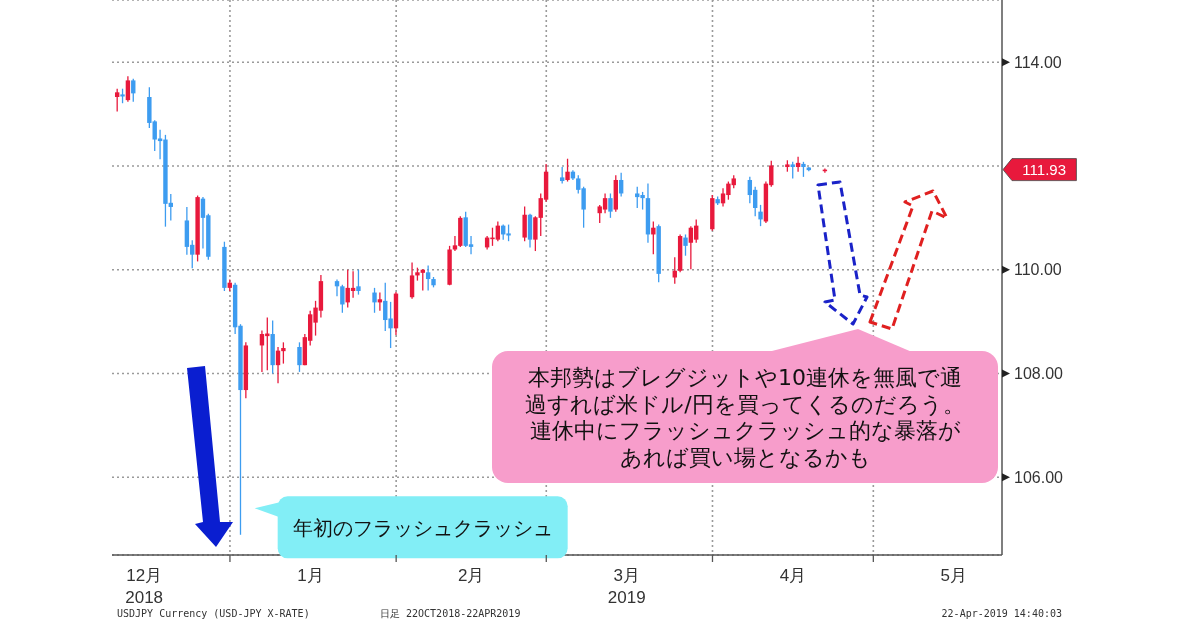 The height and width of the screenshot is (630, 1200). Describe the element at coordinates (1044, 170) in the screenshot. I see `text: 111.93` at that location.